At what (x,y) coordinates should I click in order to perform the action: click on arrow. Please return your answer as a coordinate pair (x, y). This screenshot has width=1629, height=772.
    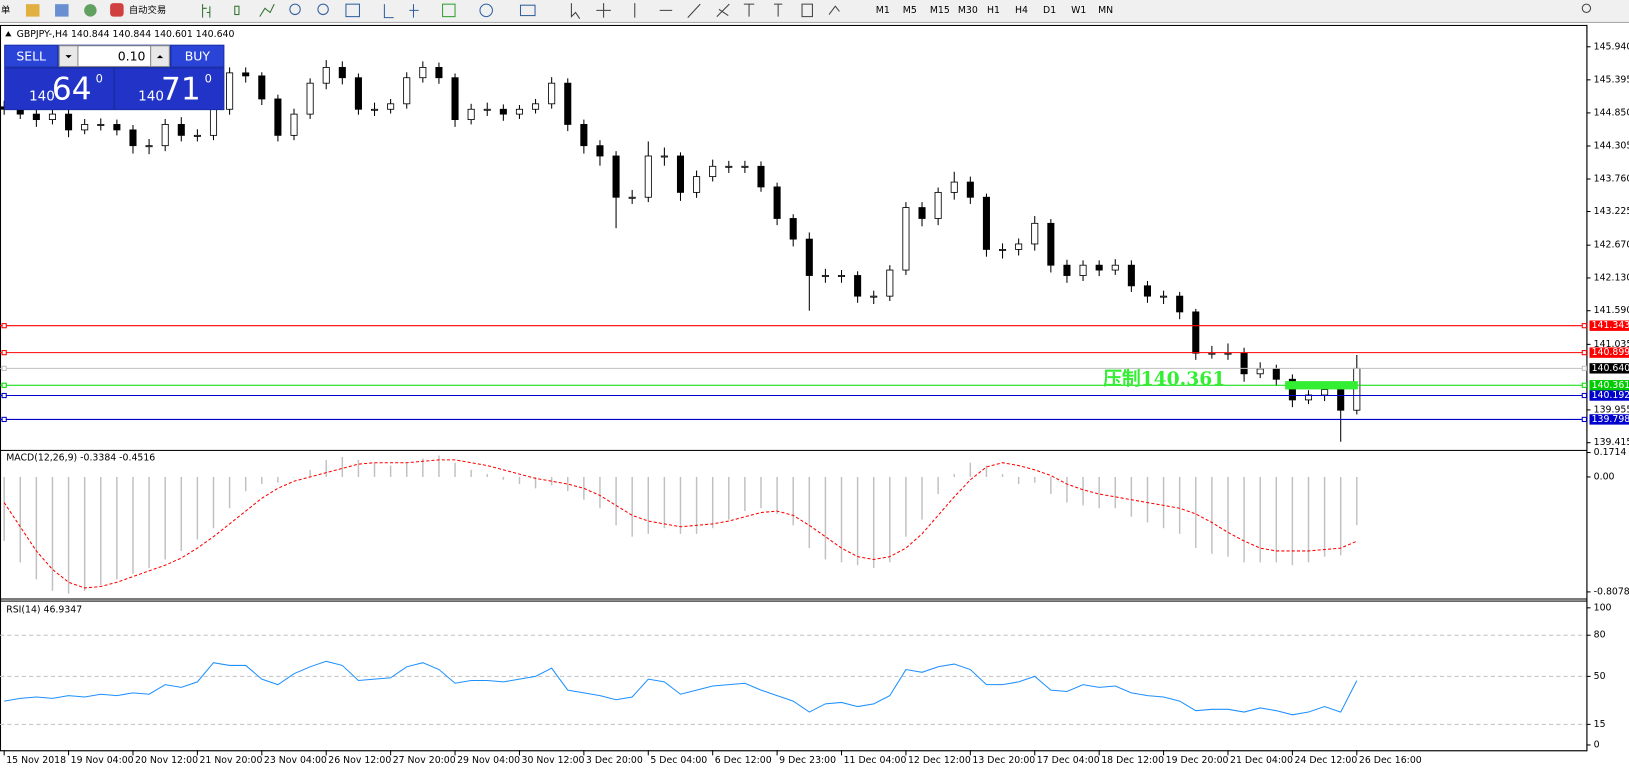
    Looking at the image, I should click on (160, 57).